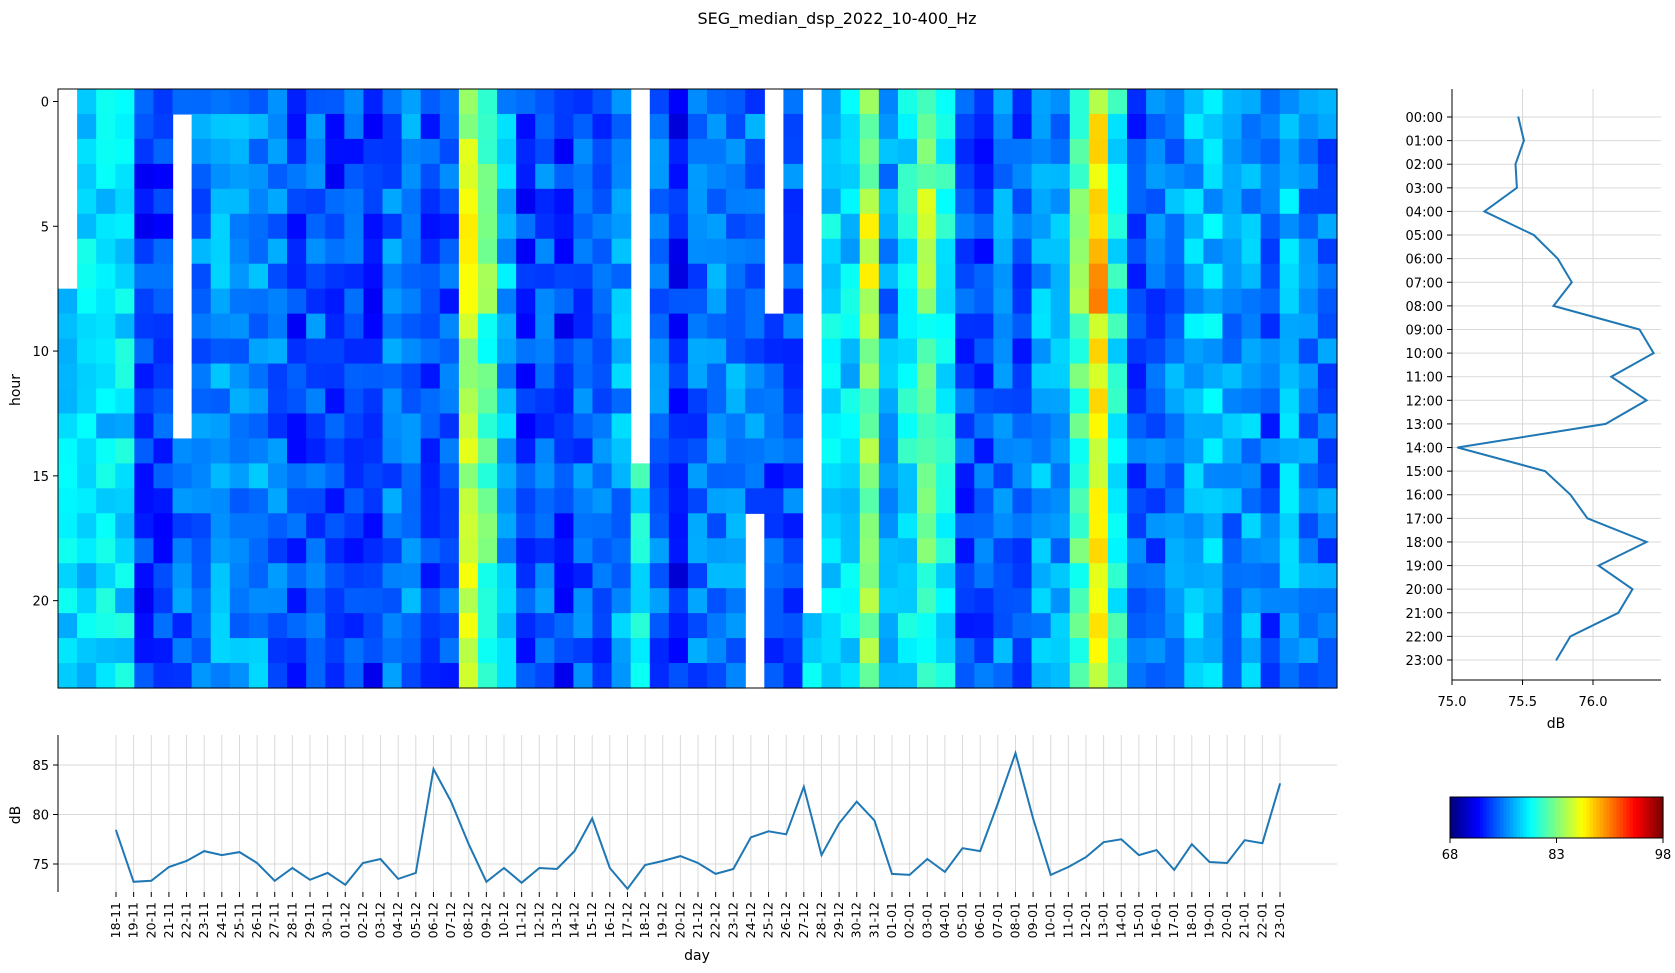 The image size is (1675, 973). Describe the element at coordinates (485, 920) in the screenshot. I see `daily-line-x-tick-label: 09-12` at that location.